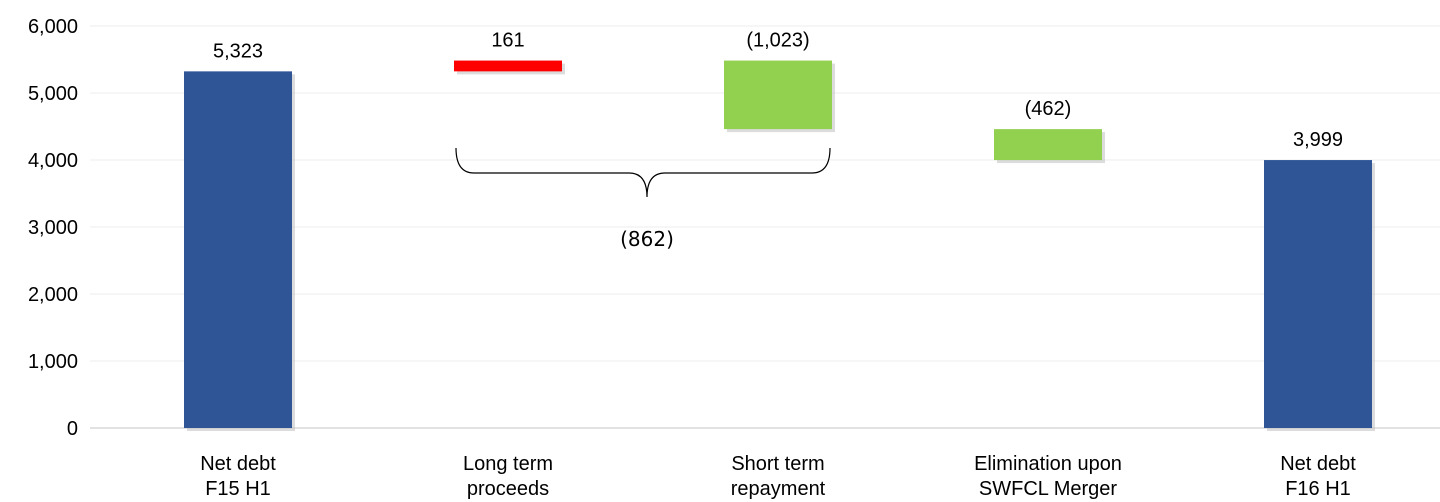 This screenshot has width=1440, height=502. Describe the element at coordinates (238, 51) in the screenshot. I see `data-label: 5,323` at that location.